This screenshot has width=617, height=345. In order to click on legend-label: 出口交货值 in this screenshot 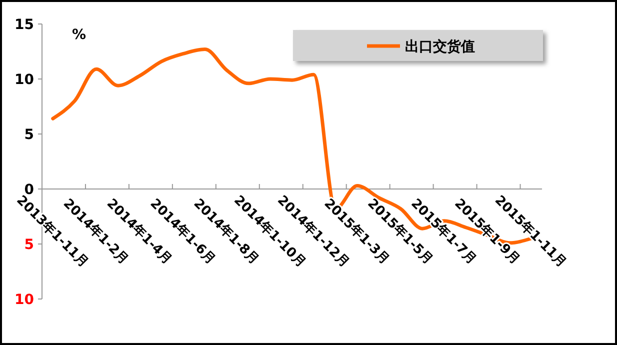, I will do `click(440, 46)`.